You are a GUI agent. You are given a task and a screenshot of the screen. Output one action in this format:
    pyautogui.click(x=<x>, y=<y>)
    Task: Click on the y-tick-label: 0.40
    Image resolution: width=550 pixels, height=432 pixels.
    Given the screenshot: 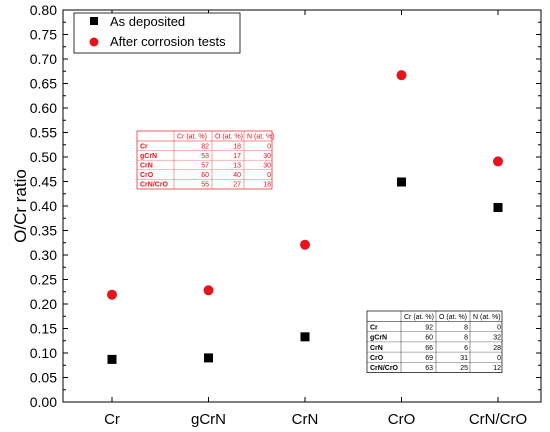 What is the action you would take?
    pyautogui.click(x=43, y=206)
    